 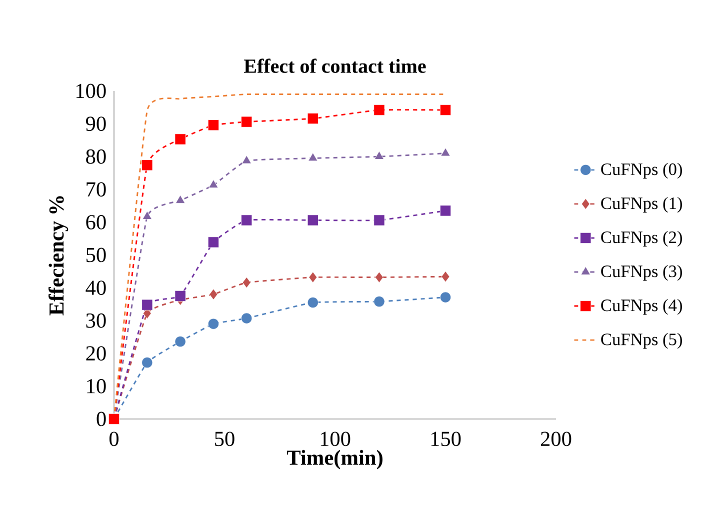 I want to click on y-tick-label: 40, so click(x=96, y=287).